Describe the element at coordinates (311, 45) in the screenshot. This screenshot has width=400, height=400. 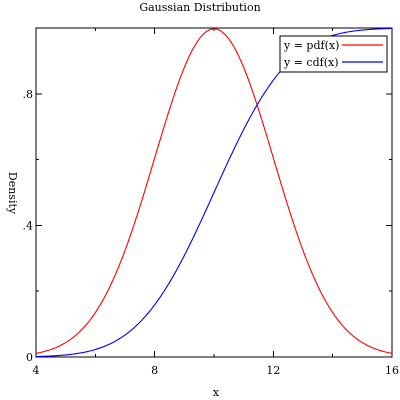
I see `legend-label: y = pdf(x)` at that location.